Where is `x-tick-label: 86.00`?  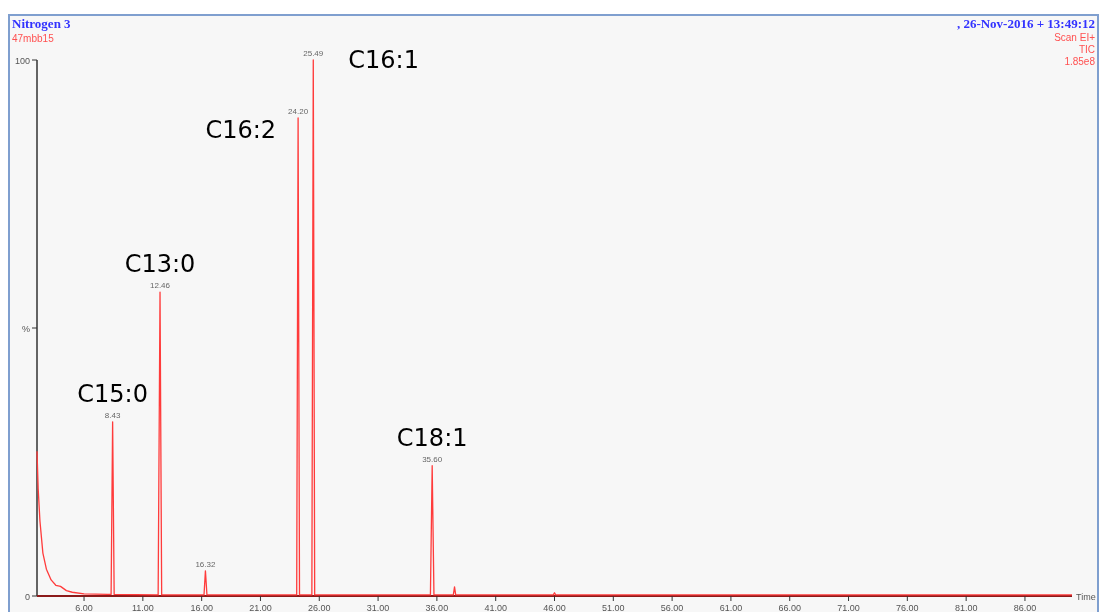 x-tick-label: 86.00 is located at coordinates (1025, 607).